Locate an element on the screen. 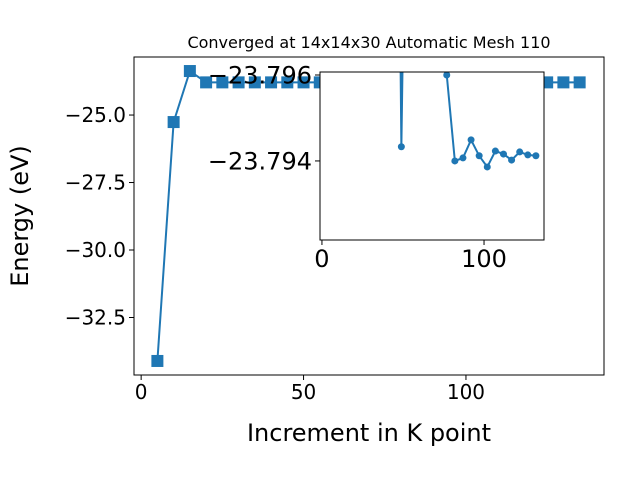 The height and width of the screenshot is (480, 640). y-tick-label: −23.796 is located at coordinates (260, 76).